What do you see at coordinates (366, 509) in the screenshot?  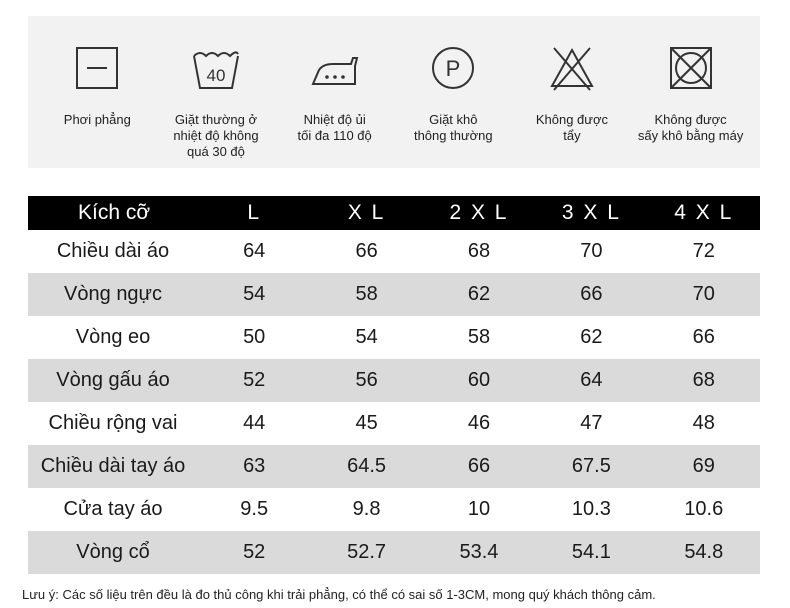 I see `table-cell: 9.8` at bounding box center [366, 509].